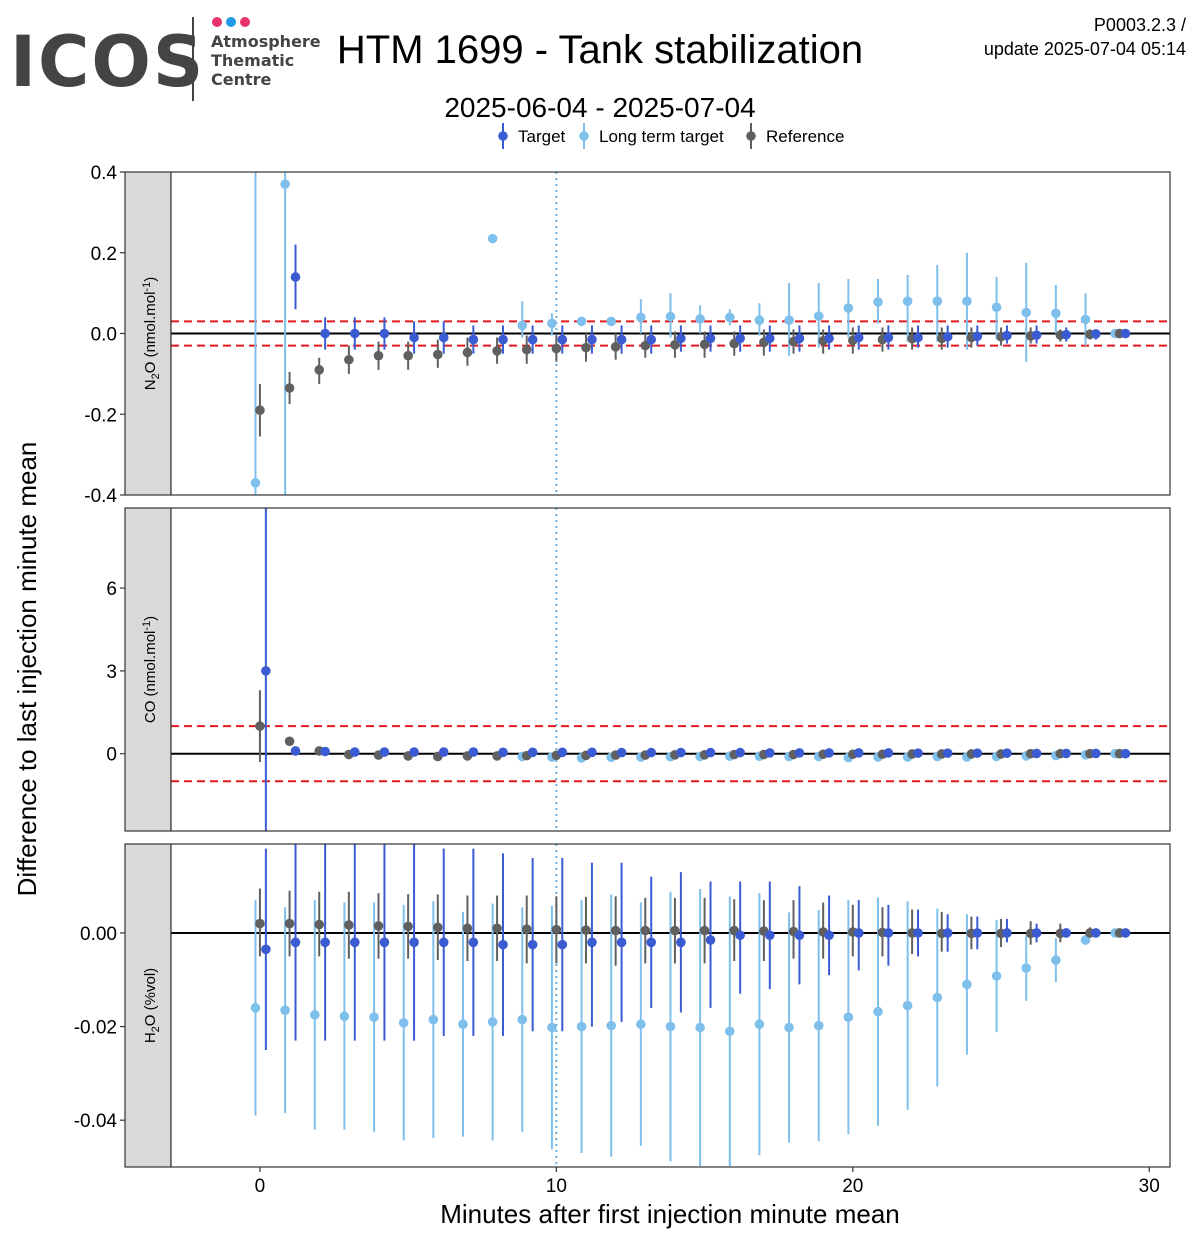  Describe the element at coordinates (147, 287) in the screenshot. I see `strip-label-part: -1` at that location.